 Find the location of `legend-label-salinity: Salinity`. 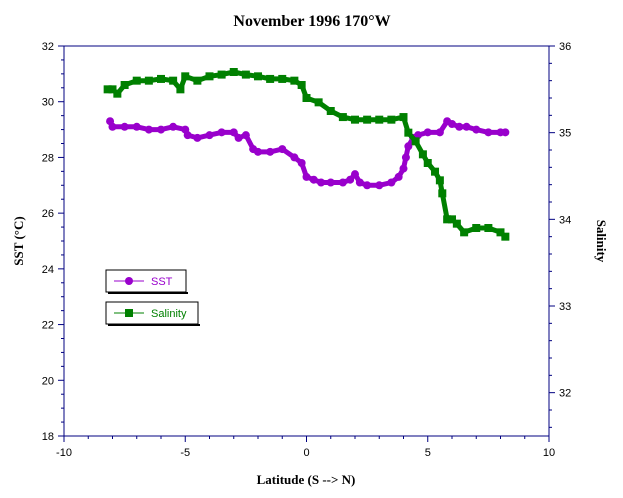

legend-label-salinity: Salinity is located at coordinates (169, 314).